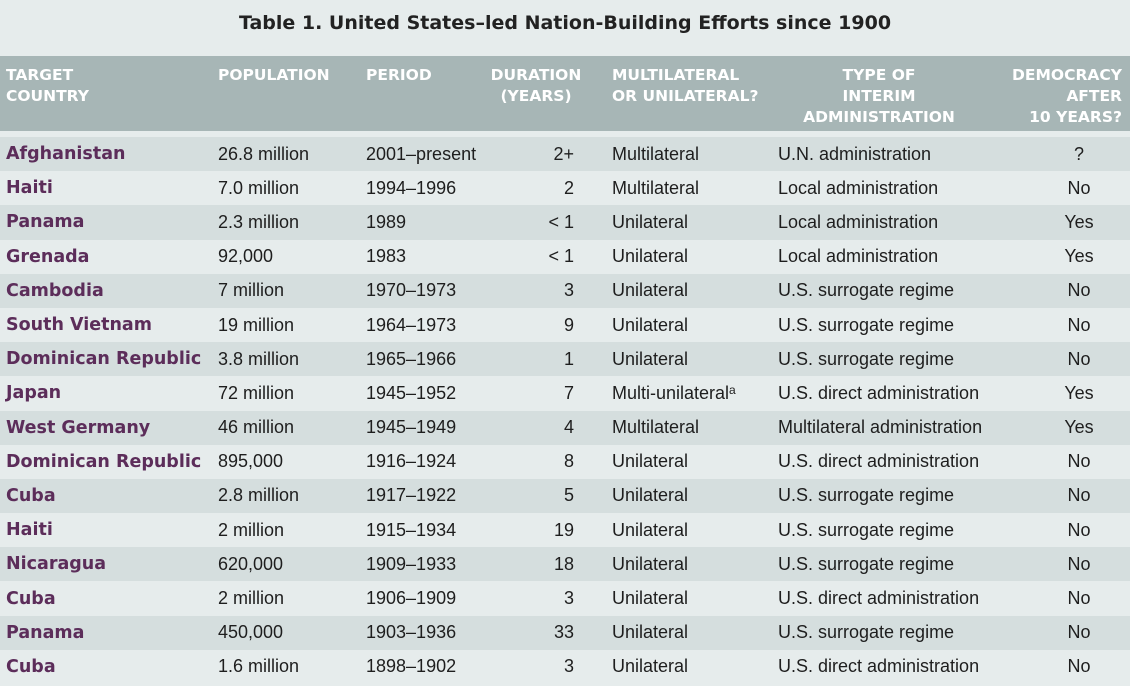 The height and width of the screenshot is (686, 1130). What do you see at coordinates (106, 325) in the screenshot?
I see `cell-country: South Vietnam` at bounding box center [106, 325].